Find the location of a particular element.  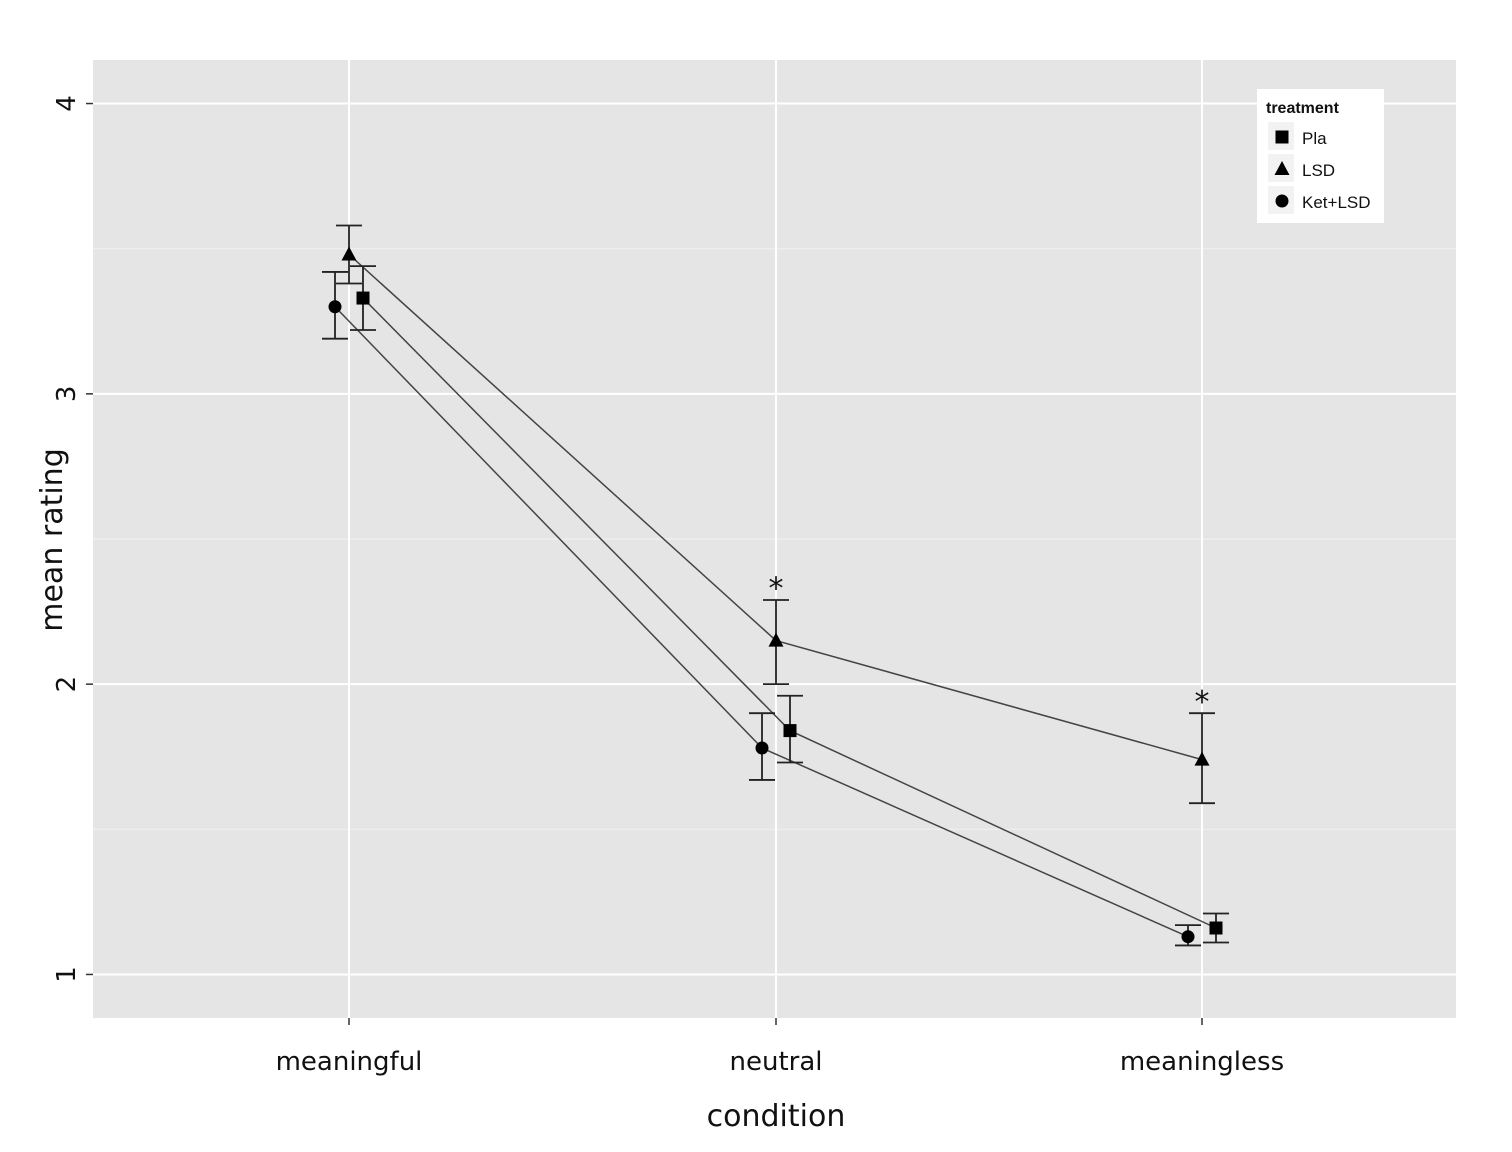

x-tick-label: meaningful is located at coordinates (349, 1062).